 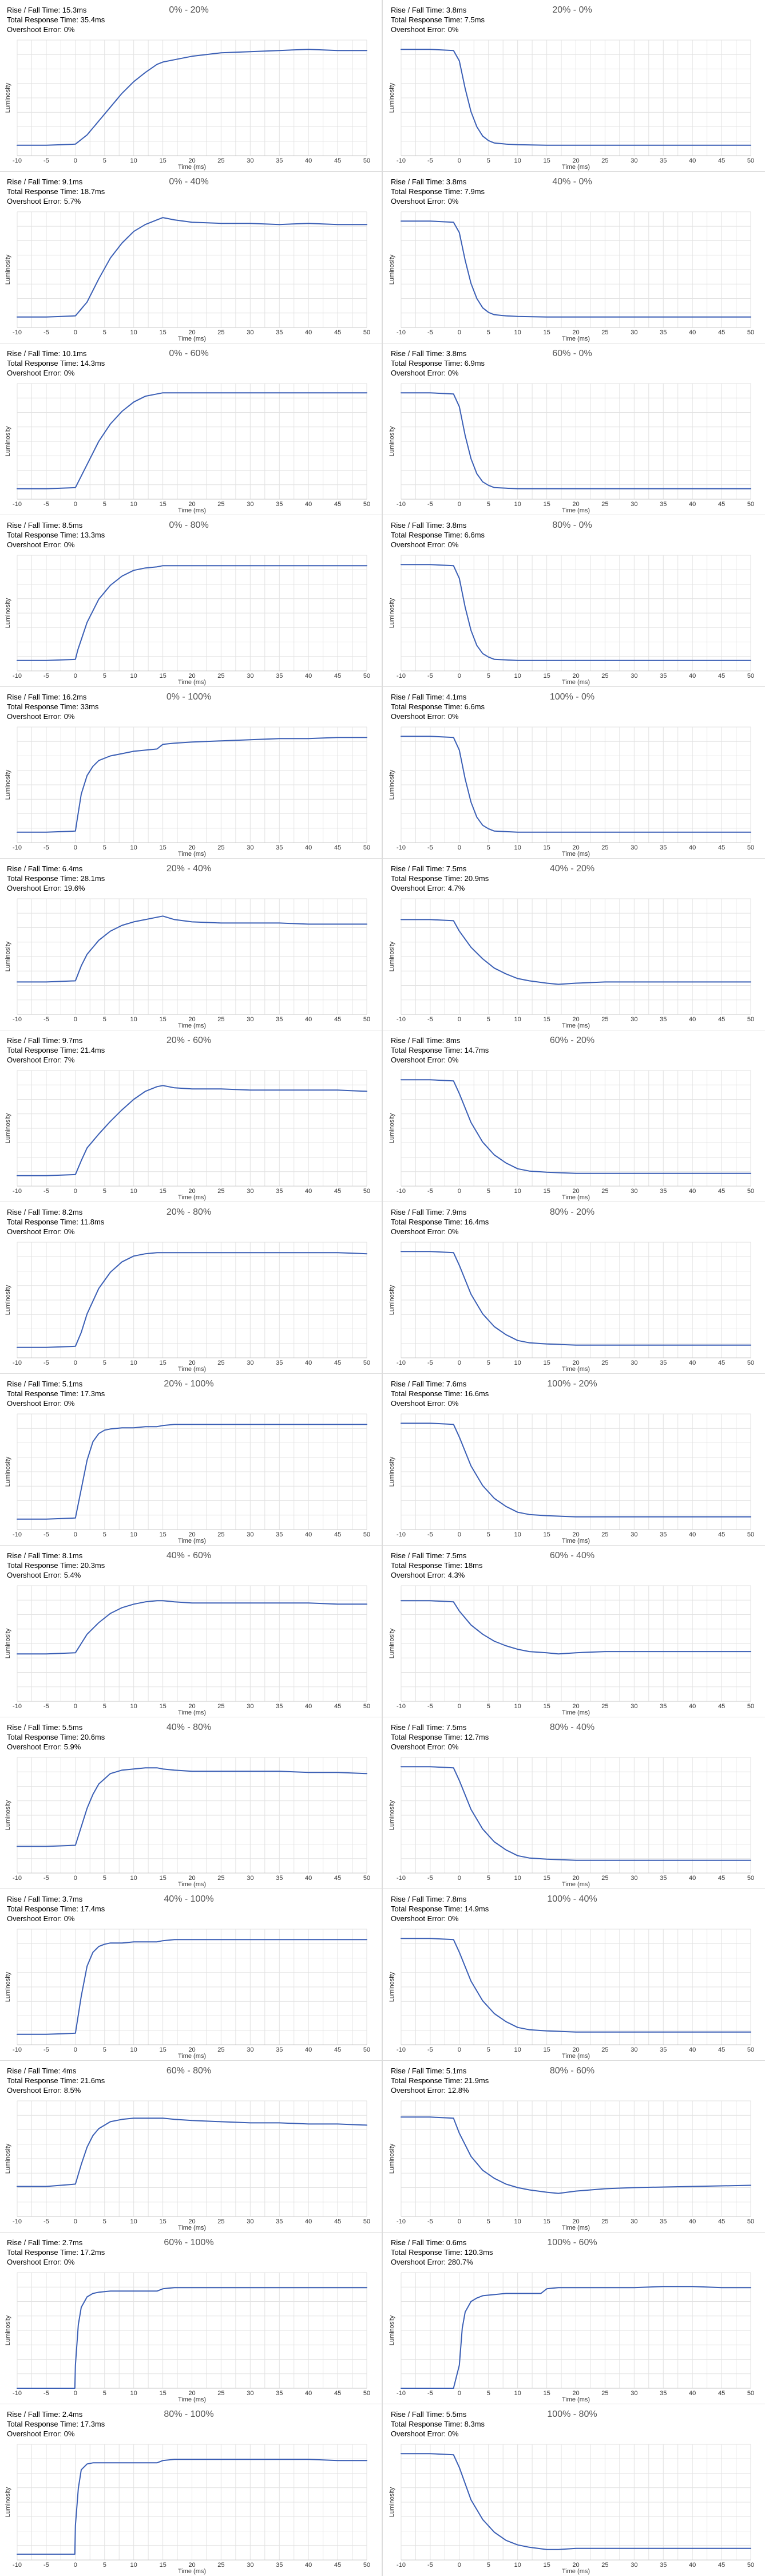 I want to click on total-response-text: Total Response Time: 20.6ms, so click(x=56, y=1737).